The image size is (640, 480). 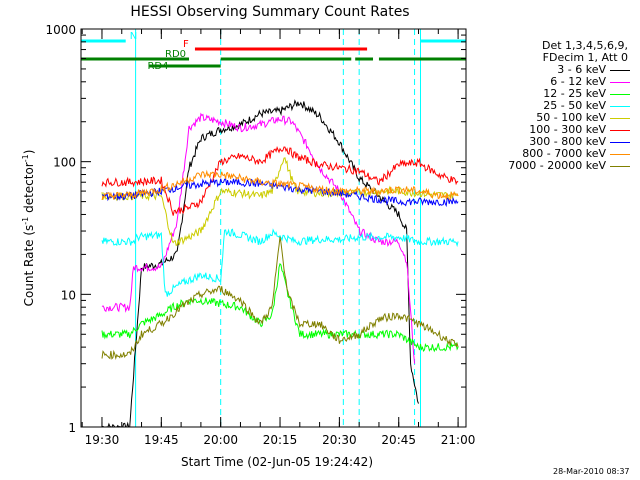 I want to click on chart-title: HESSI Observing Summary Count Rates, so click(x=269, y=12).